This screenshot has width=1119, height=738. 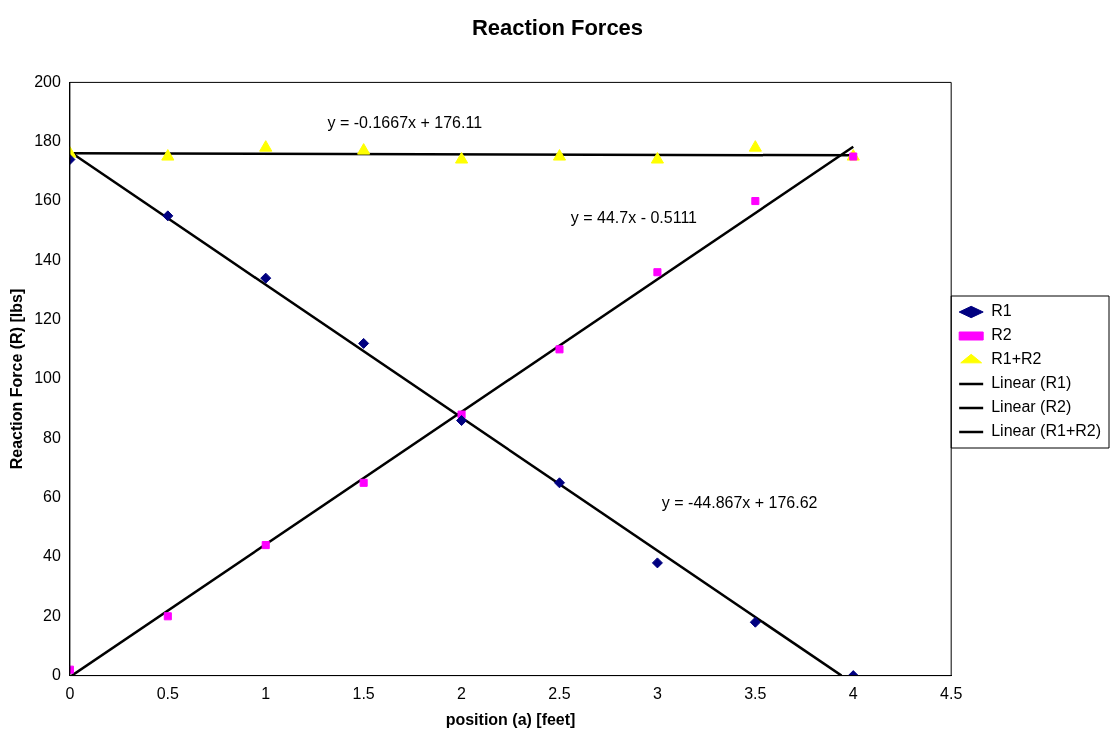 What do you see at coordinates (52, 615) in the screenshot?
I see `y-tick-label: 20` at bounding box center [52, 615].